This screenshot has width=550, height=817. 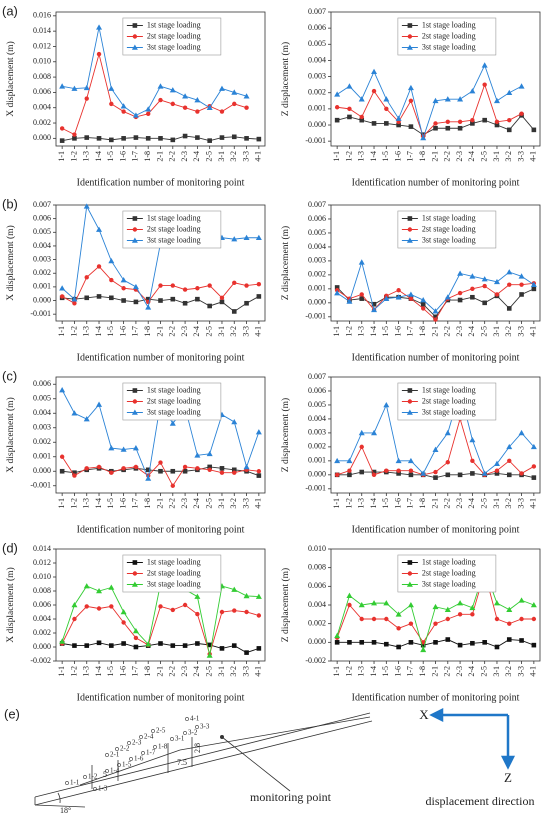 What do you see at coordinates (317, 432) in the screenshot?
I see `y-tick-label: 0.003` at bounding box center [317, 432].